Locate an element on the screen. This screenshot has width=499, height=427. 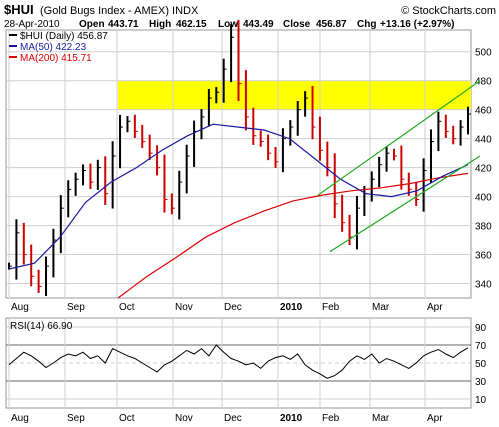
open-value: 443.71 is located at coordinates (123, 24).